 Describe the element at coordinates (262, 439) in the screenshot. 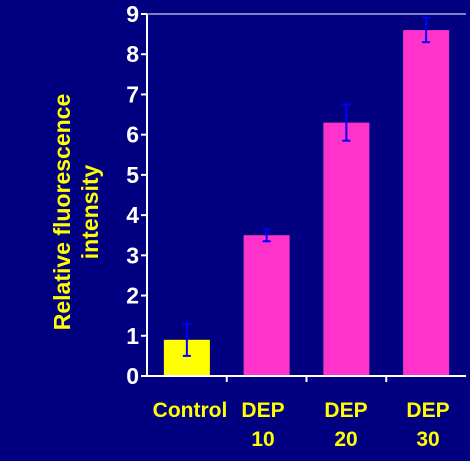

I see `x-category-label-line: 10` at that location.